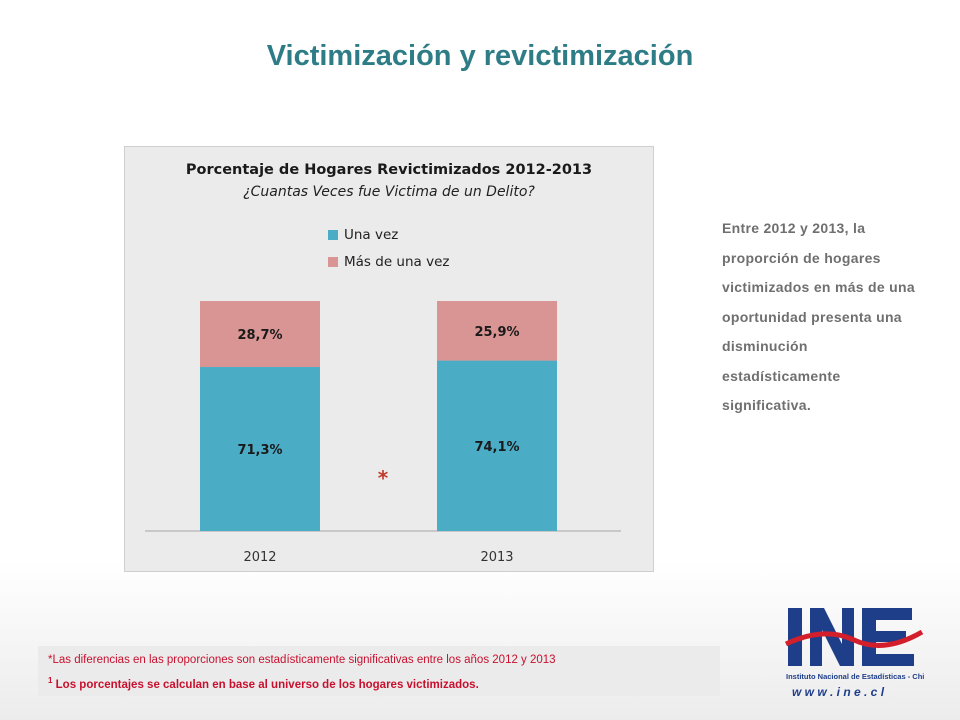 The height and width of the screenshot is (720, 960). I want to click on x-tick-label-2013: 2013, so click(496, 557).